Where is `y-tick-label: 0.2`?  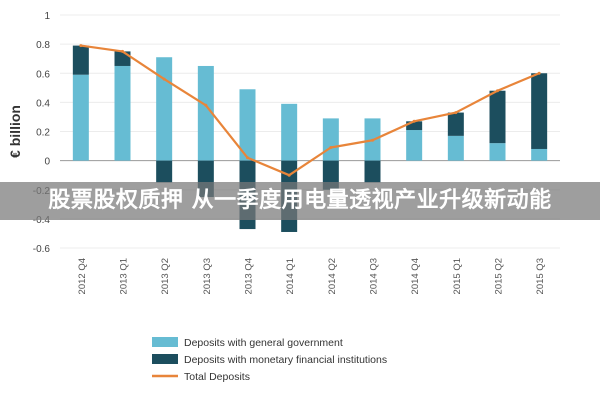
y-tick-label: 0.2 is located at coordinates (43, 133).